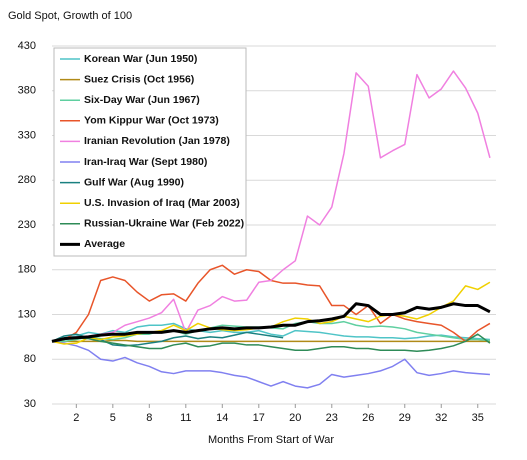 Image resolution: width=527 pixels, height=460 pixels. What do you see at coordinates (27, 46) in the screenshot?
I see `y-tick-label: 430` at bounding box center [27, 46].